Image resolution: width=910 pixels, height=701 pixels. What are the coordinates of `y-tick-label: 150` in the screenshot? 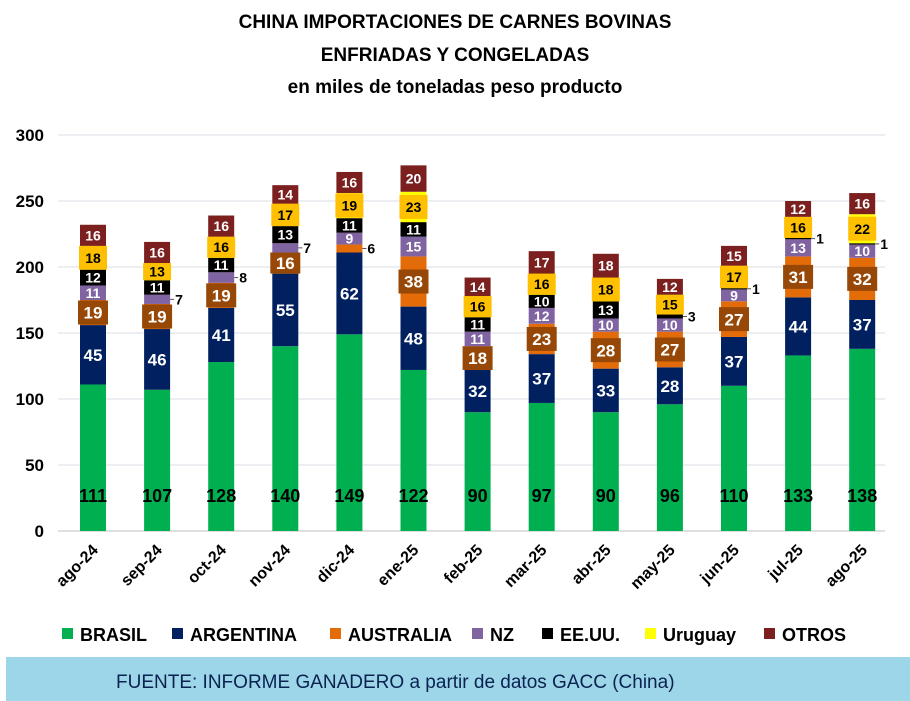 It's located at (30, 333).